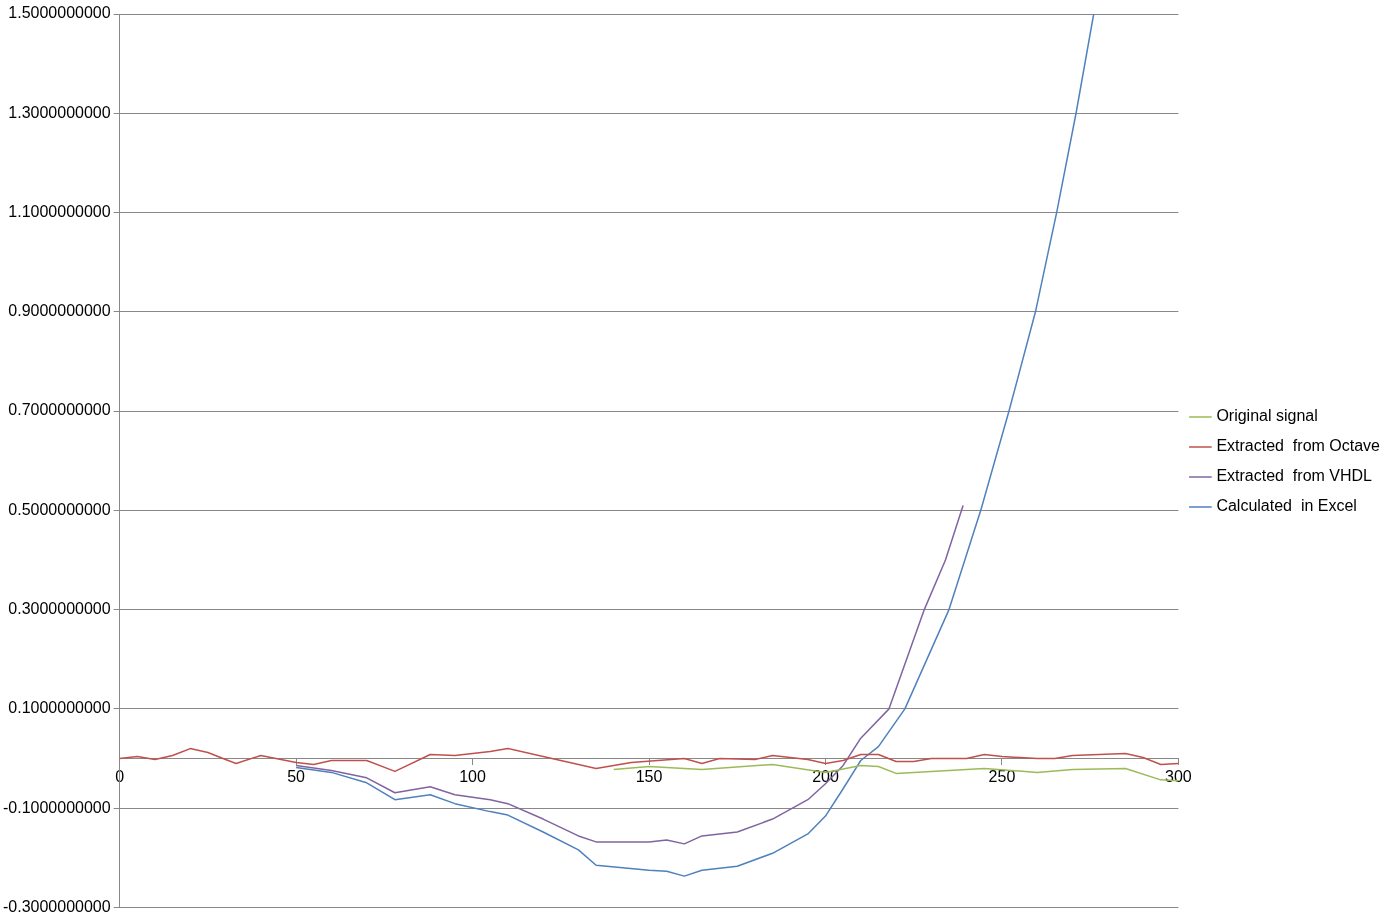 The image size is (1400, 920). What do you see at coordinates (473, 776) in the screenshot?
I see `x-tick-label: 100` at bounding box center [473, 776].